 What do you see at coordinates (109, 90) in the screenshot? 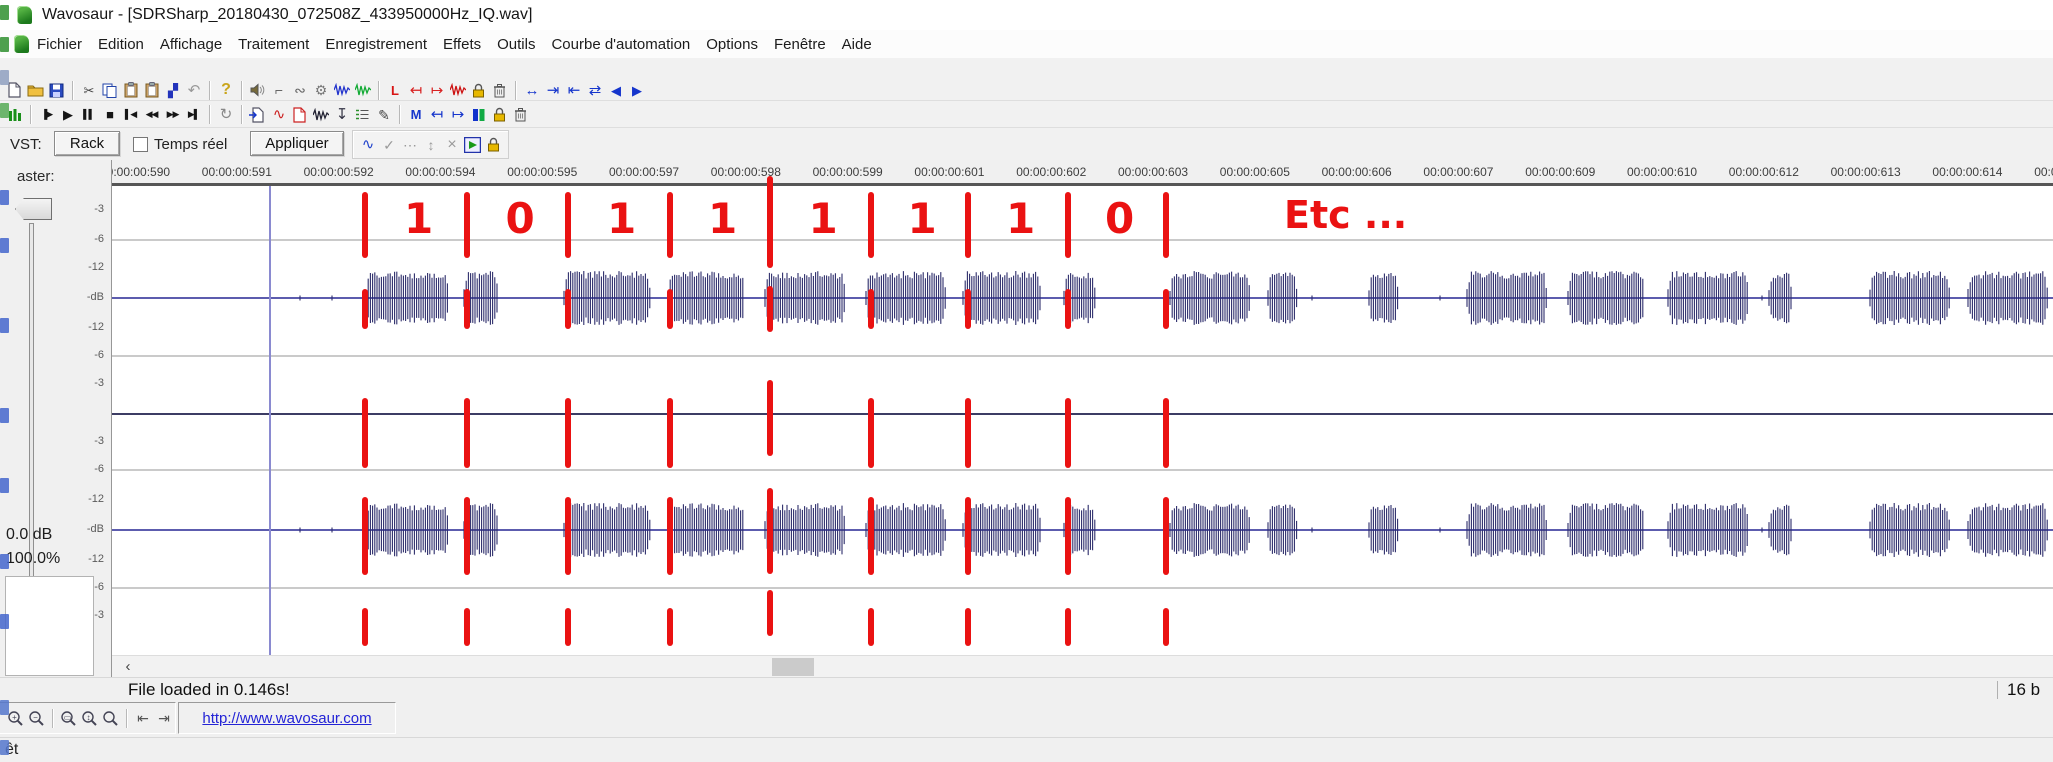
I see `copy-icon` at bounding box center [109, 90].